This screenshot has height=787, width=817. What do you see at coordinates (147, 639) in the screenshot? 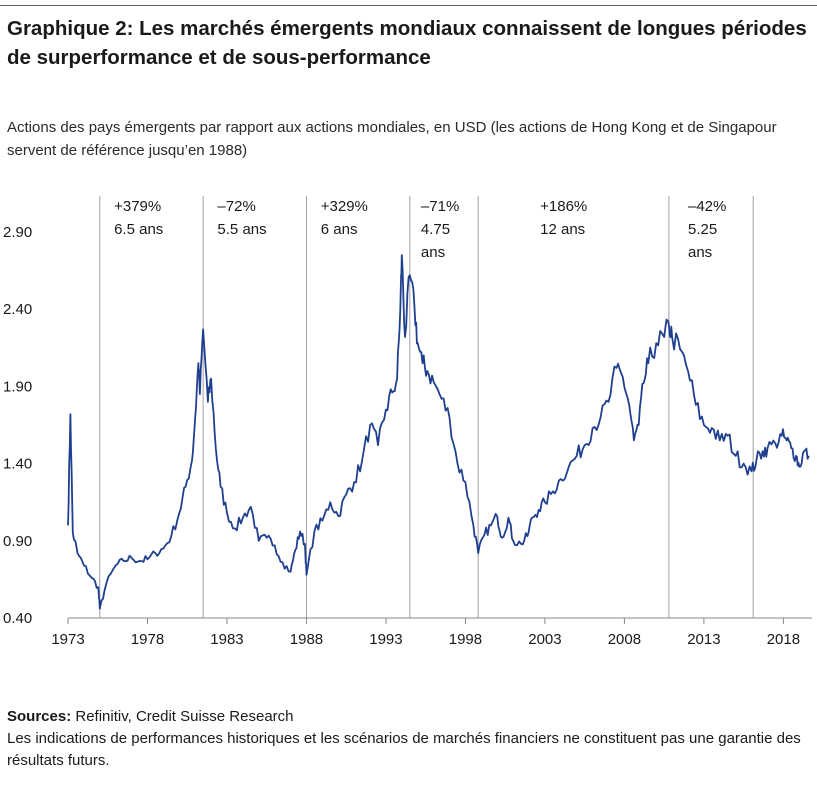
I see `x-tick-label: 1978` at bounding box center [147, 639].